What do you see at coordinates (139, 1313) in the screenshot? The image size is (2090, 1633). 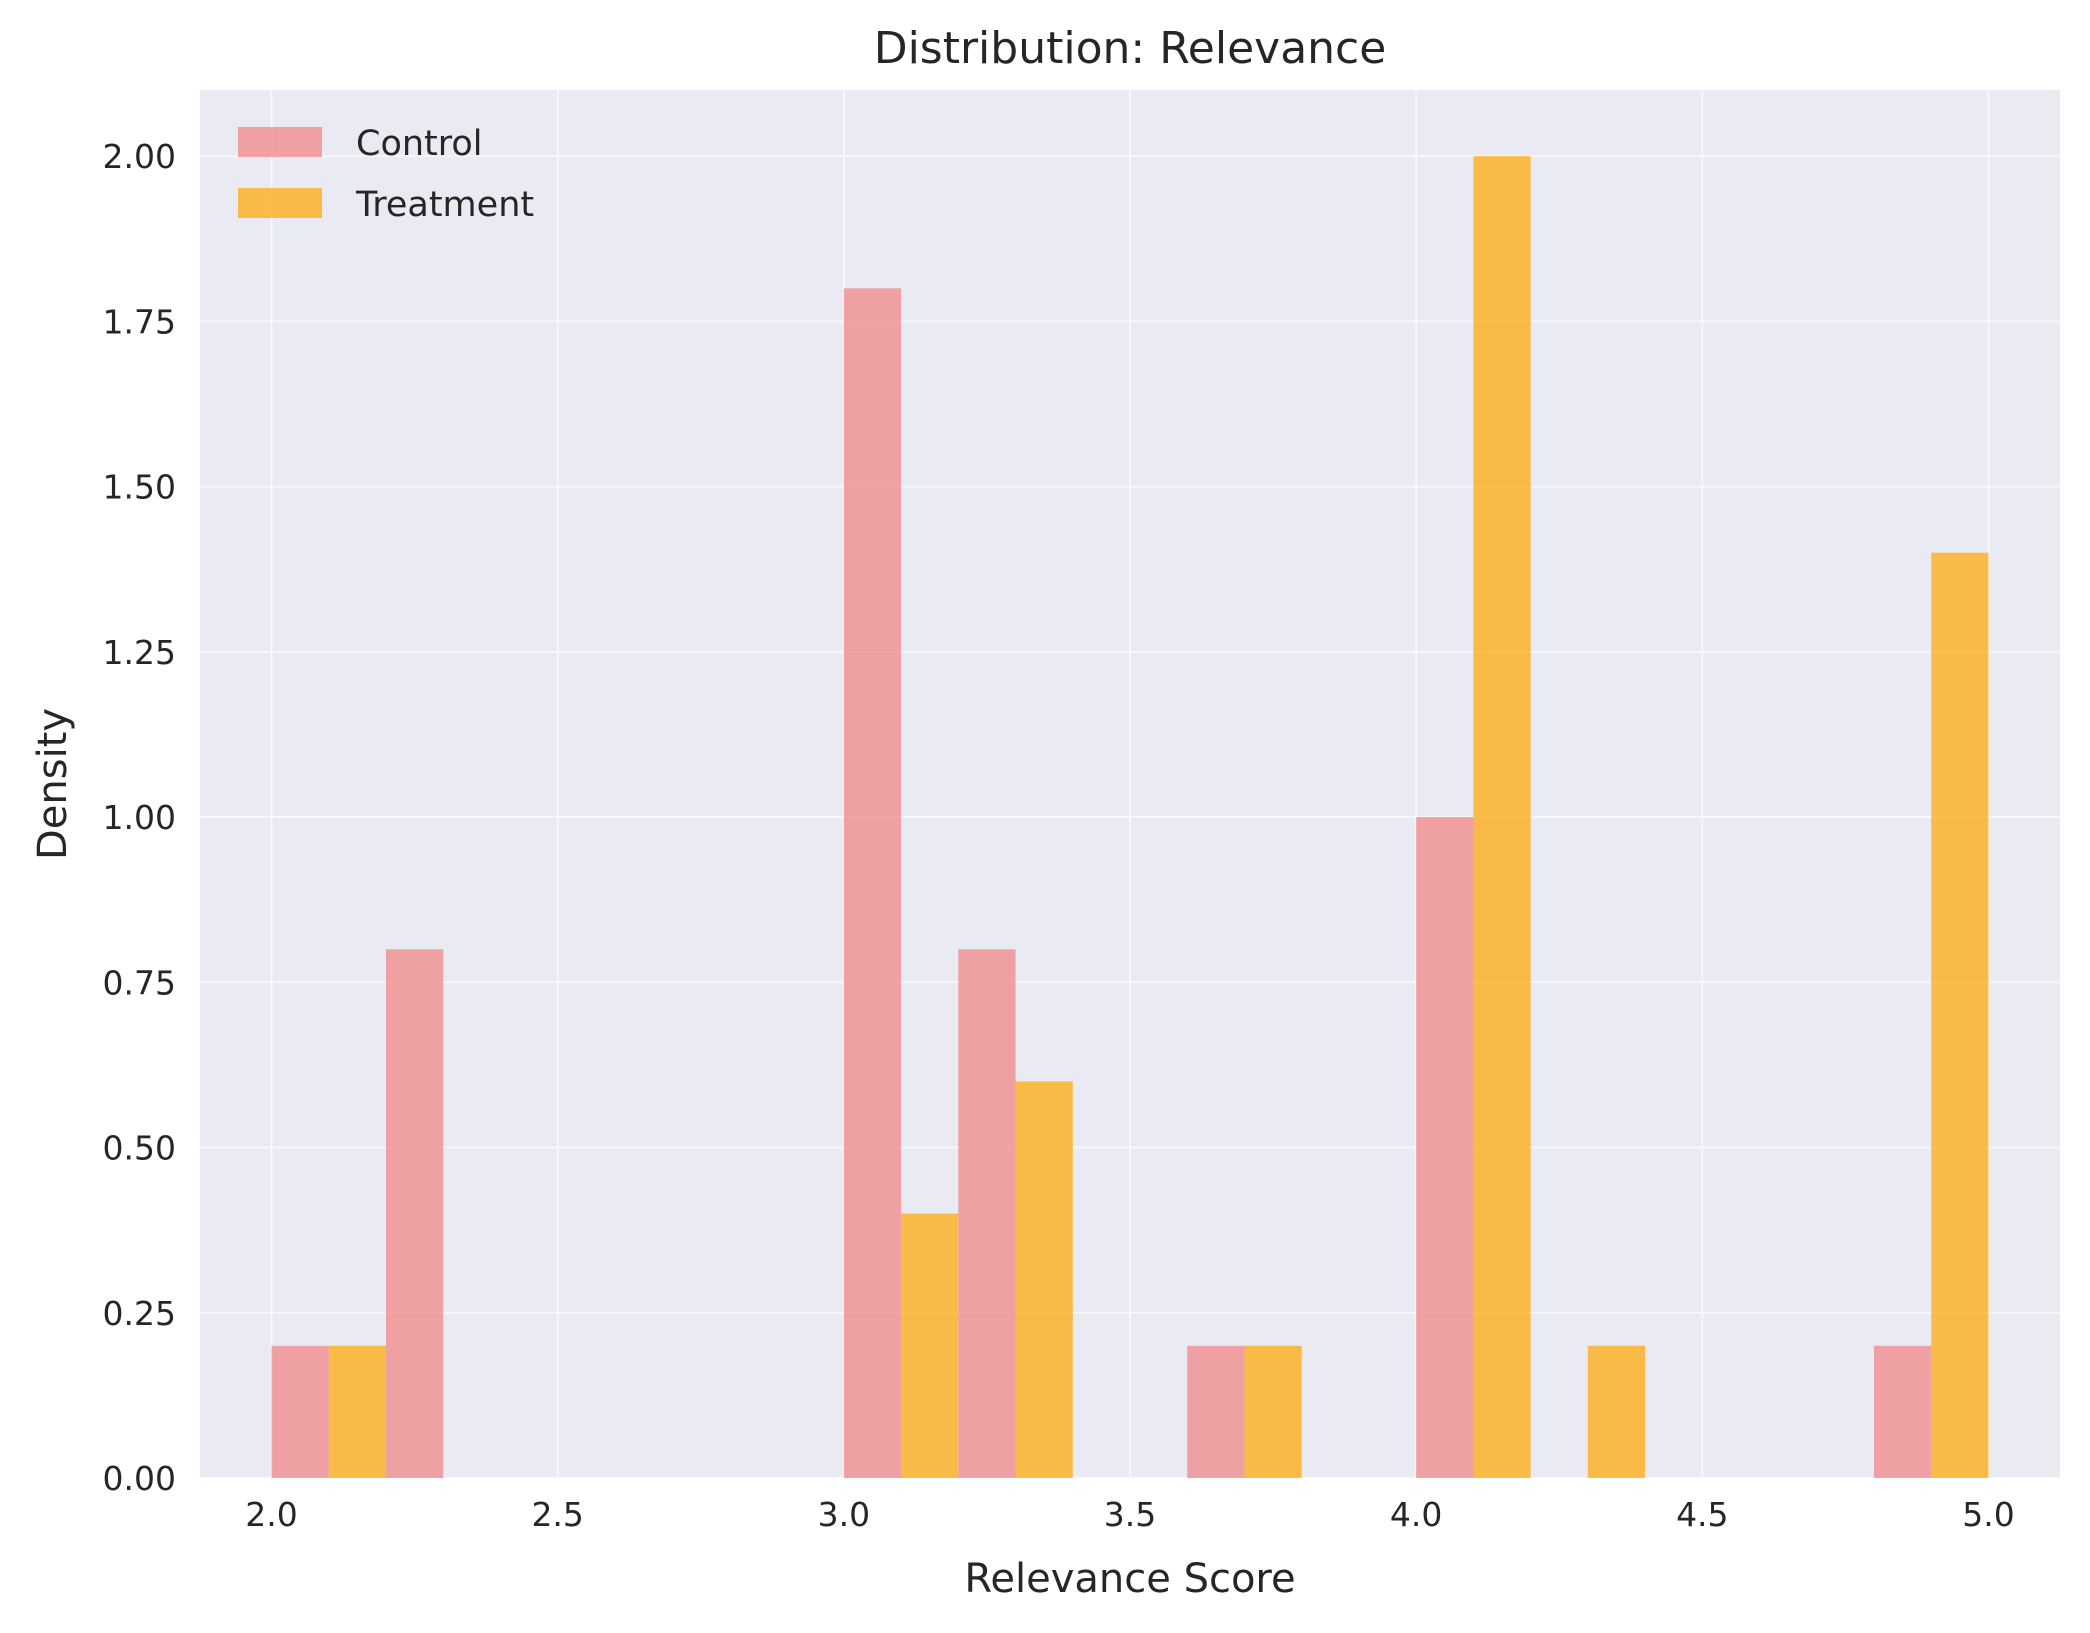 I see `y-tick-label: 0.25` at bounding box center [139, 1313].